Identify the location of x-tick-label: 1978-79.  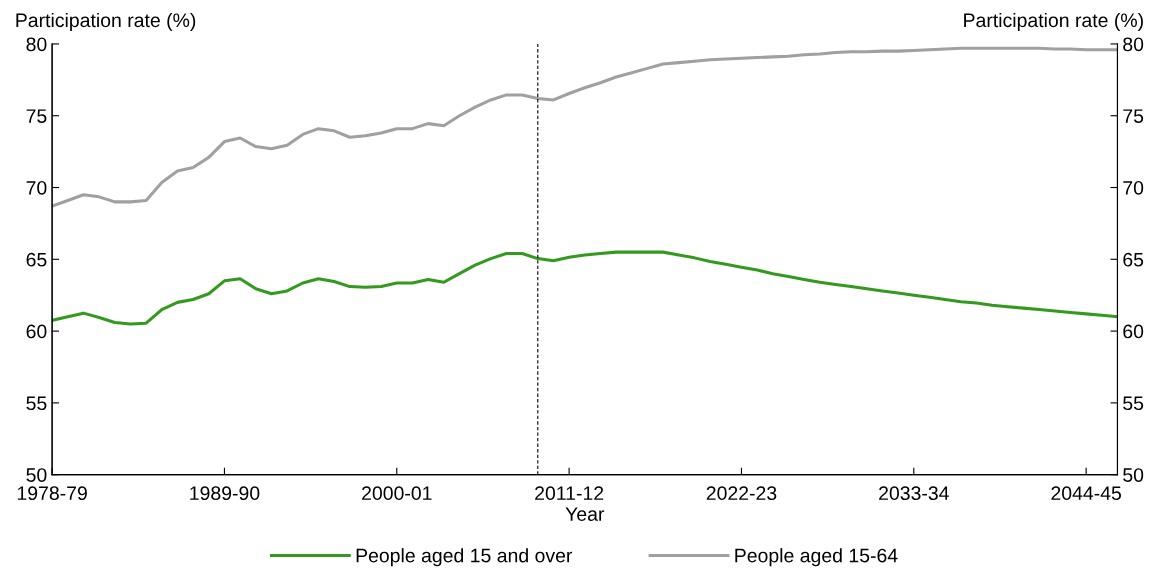
(52, 493).